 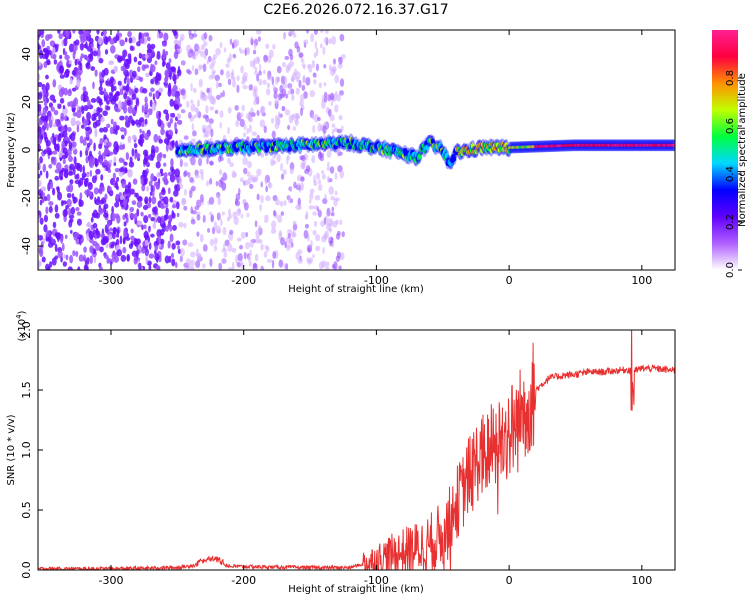 I want to click on colorbar-gradient, so click(x=725, y=150).